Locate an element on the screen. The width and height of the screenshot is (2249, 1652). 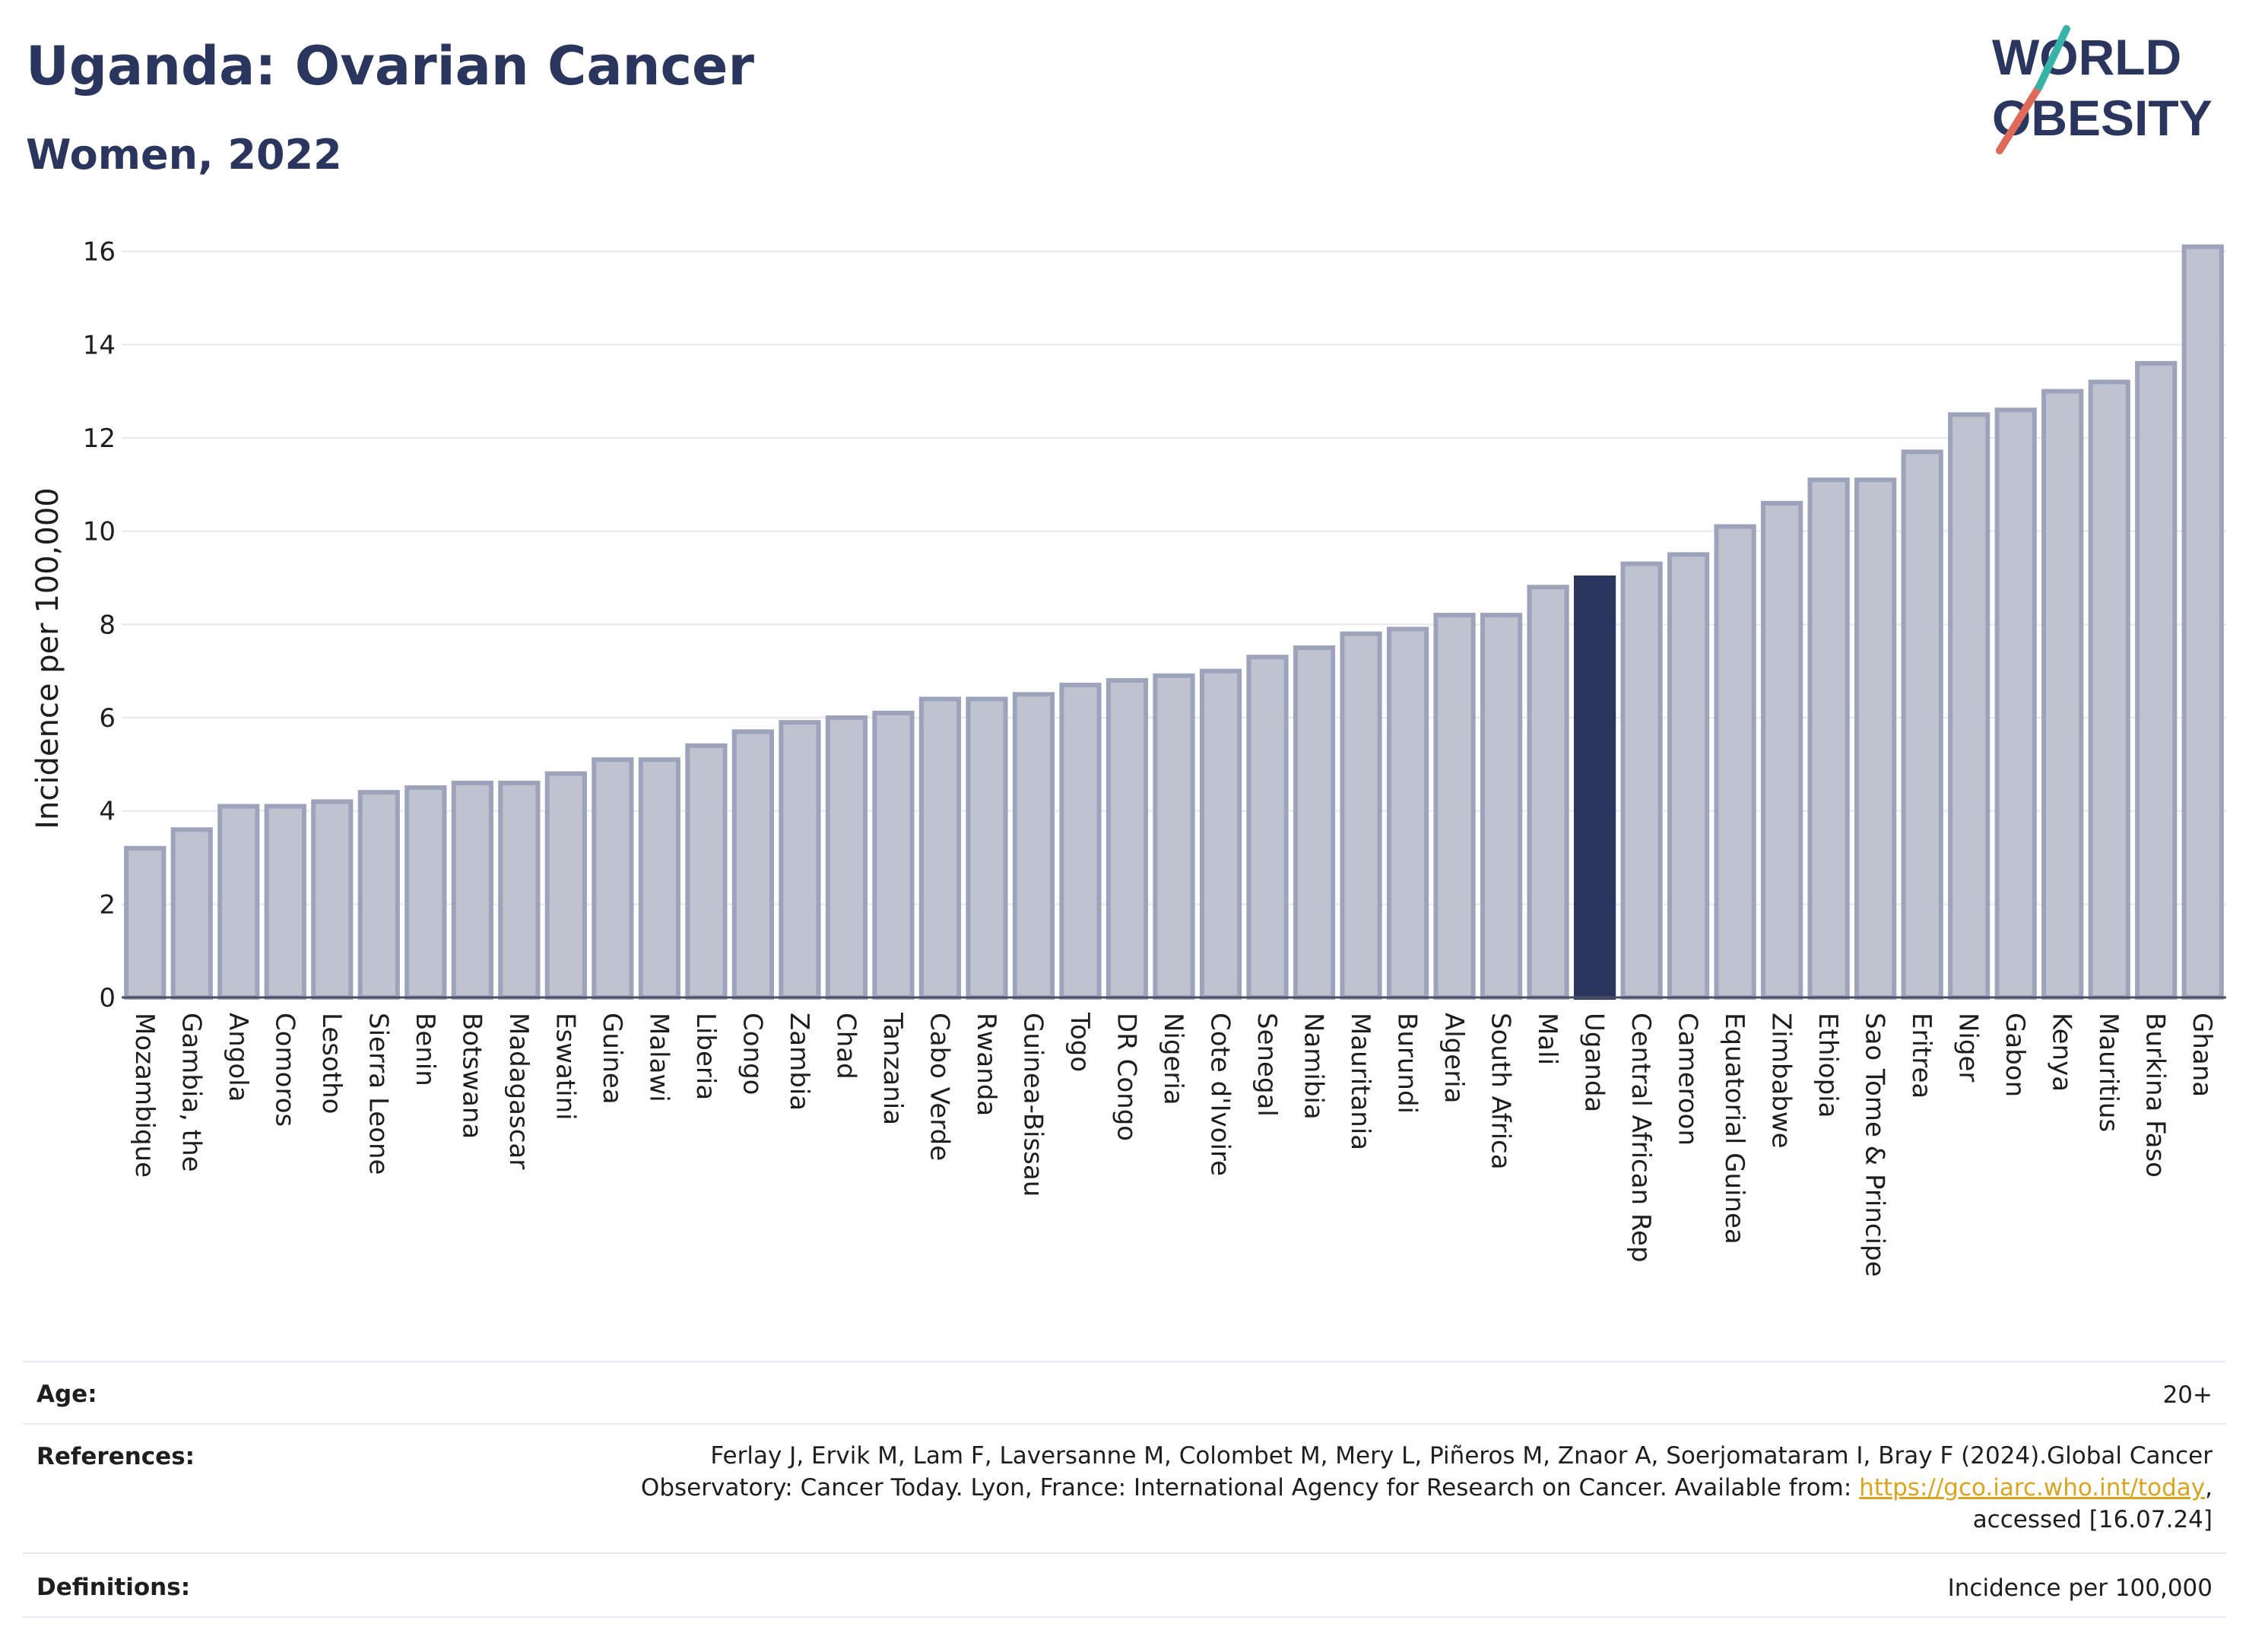
bar-gabon is located at coordinates (2015, 703).